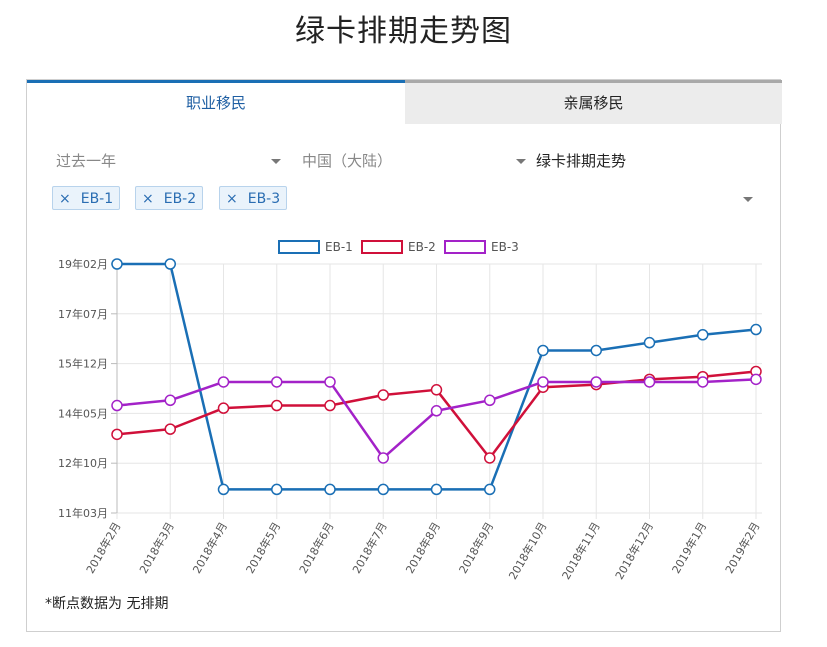 The image size is (827, 647). I want to click on period-value: 过去一年, so click(86, 161).